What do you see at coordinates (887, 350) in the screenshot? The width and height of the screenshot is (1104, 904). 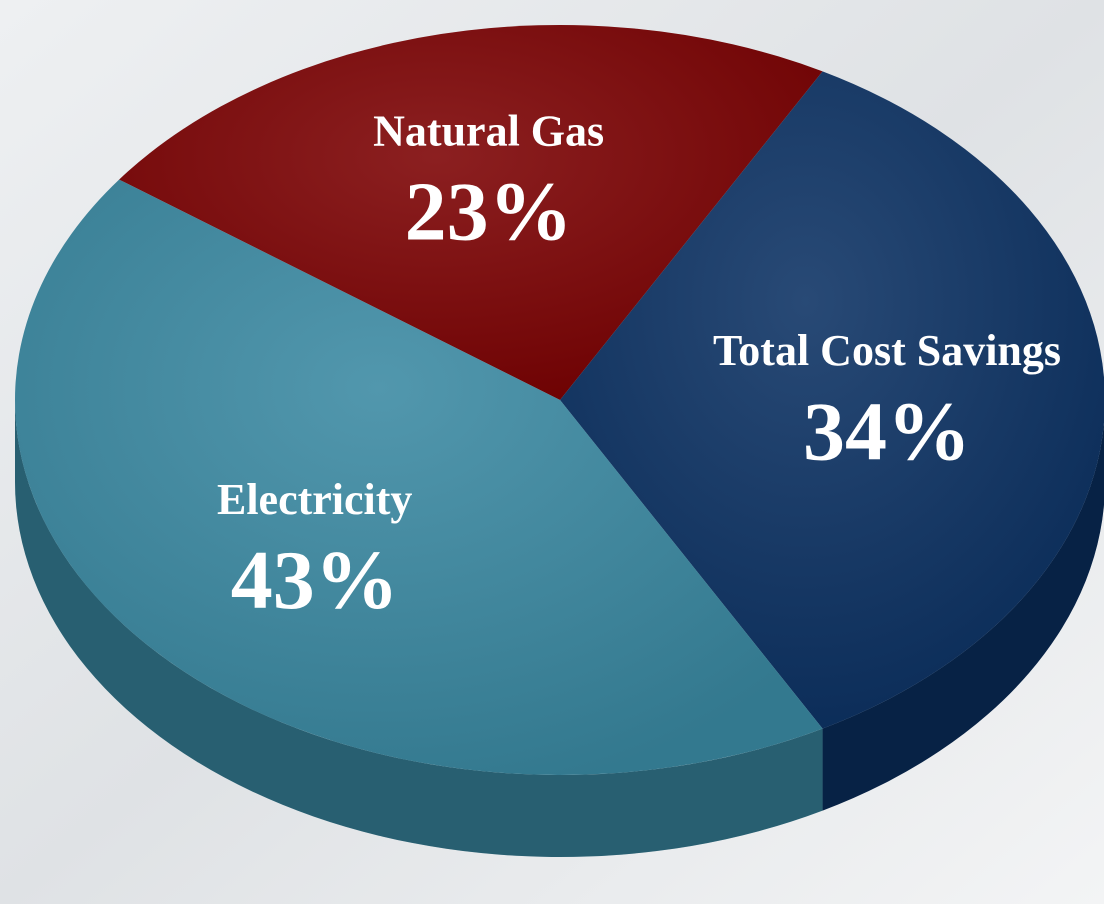 I see `slice-category-label: Total Cost Savings` at bounding box center [887, 350].